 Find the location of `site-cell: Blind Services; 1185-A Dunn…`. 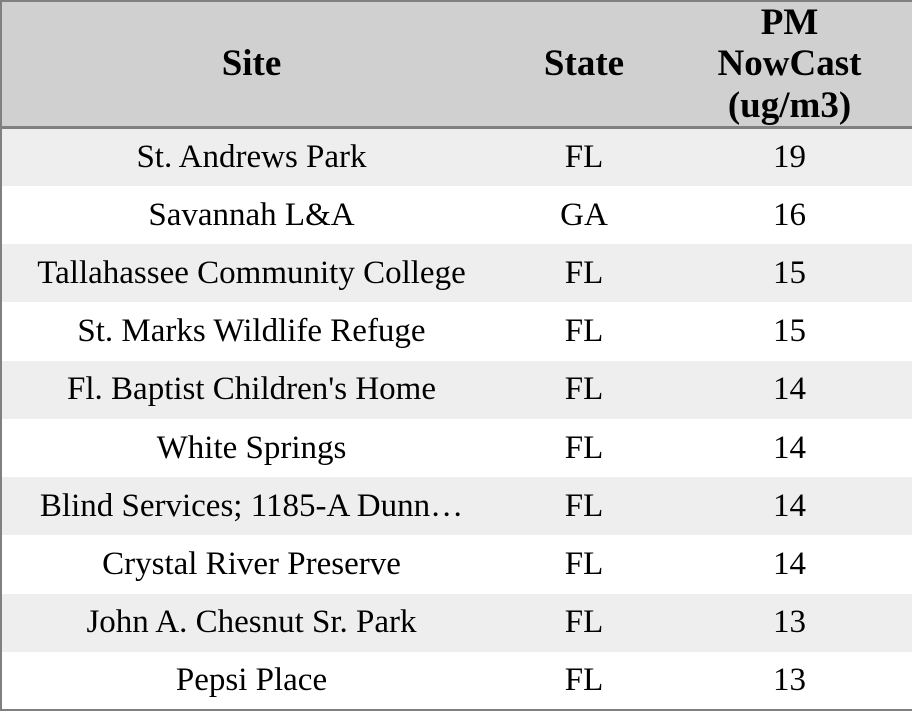

site-cell: Blind Services; 1185-A Dunn… is located at coordinates (251, 505).